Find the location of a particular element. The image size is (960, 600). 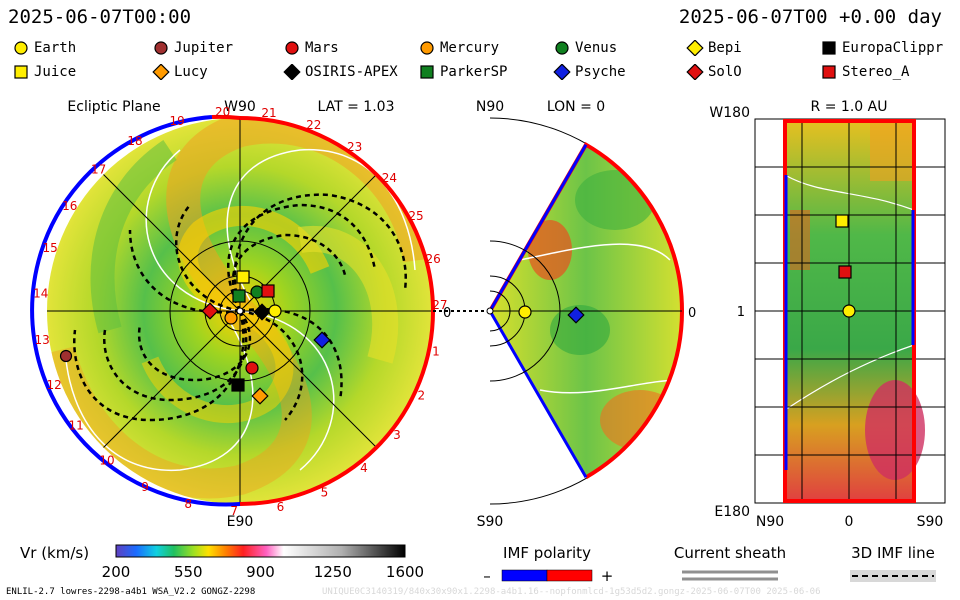

marker-stereo-a is located at coordinates (845, 272).